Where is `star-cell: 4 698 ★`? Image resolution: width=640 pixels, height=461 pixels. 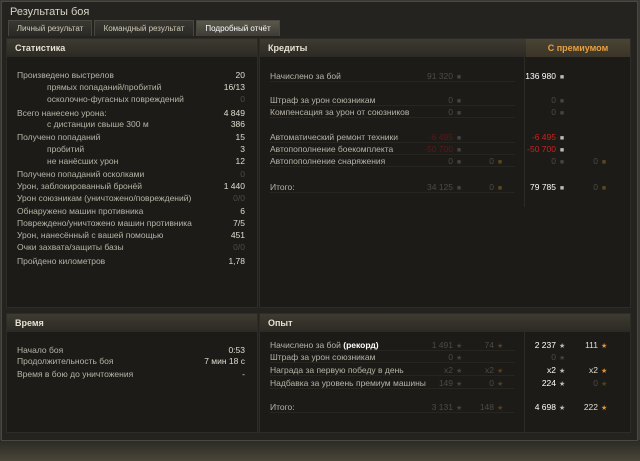 star-cell: 4 698 ★ is located at coordinates (550, 408).